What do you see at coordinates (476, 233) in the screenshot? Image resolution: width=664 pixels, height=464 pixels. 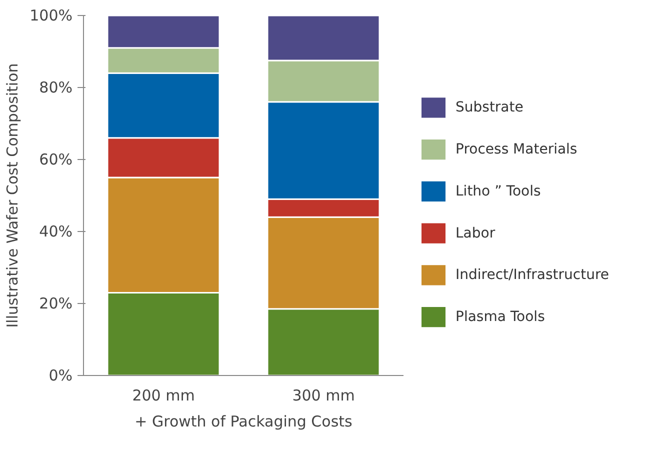 I see `legend-label: Labor` at bounding box center [476, 233].